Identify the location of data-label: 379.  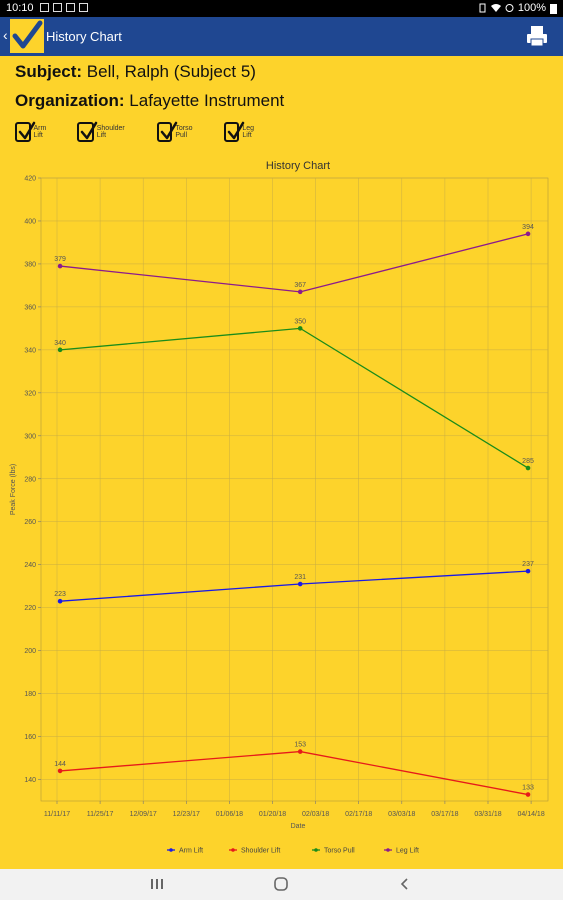
(60, 259).